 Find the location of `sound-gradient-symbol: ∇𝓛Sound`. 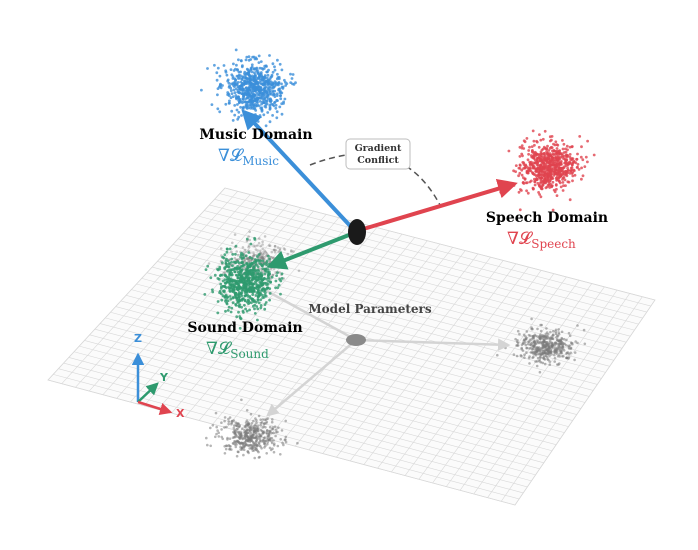

sound-gradient-symbol: ∇𝓛Sound is located at coordinates (237, 350).